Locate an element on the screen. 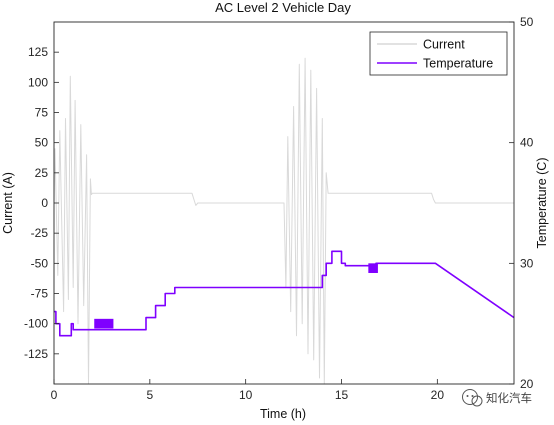  right-y-tick-label: 50 is located at coordinates (527, 22).